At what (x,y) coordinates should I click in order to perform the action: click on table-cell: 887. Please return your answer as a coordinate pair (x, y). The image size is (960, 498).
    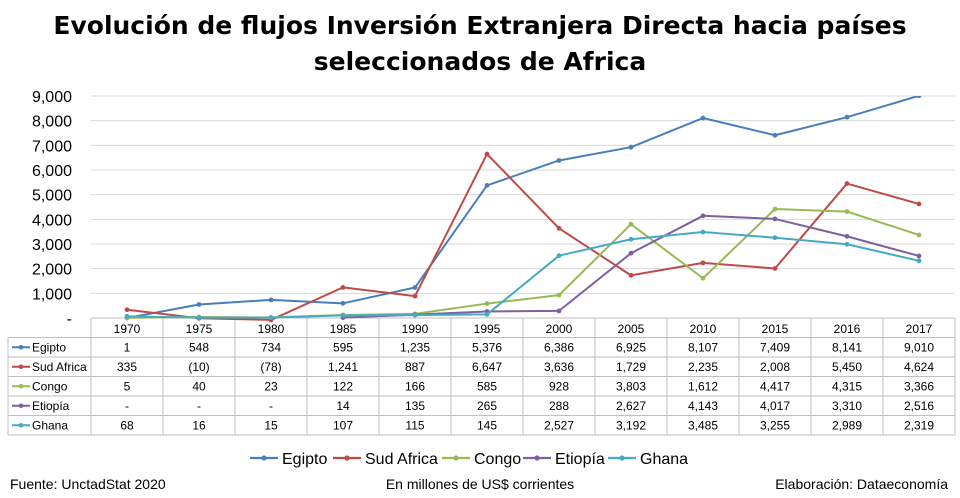
    Looking at the image, I should click on (415, 367).